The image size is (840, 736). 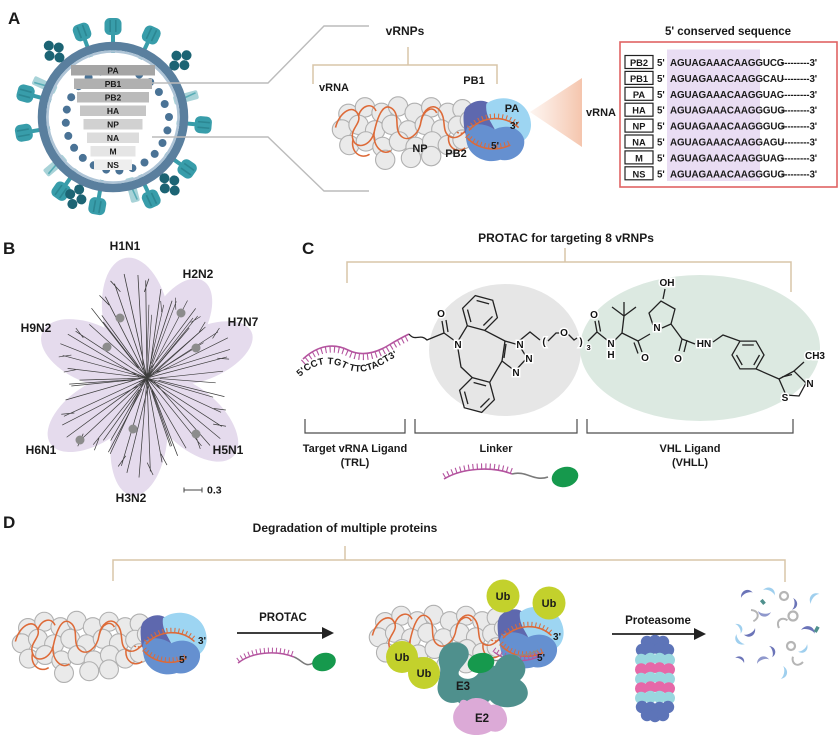 I want to click on segment-label-pb2: PB2, so click(x=113, y=97).